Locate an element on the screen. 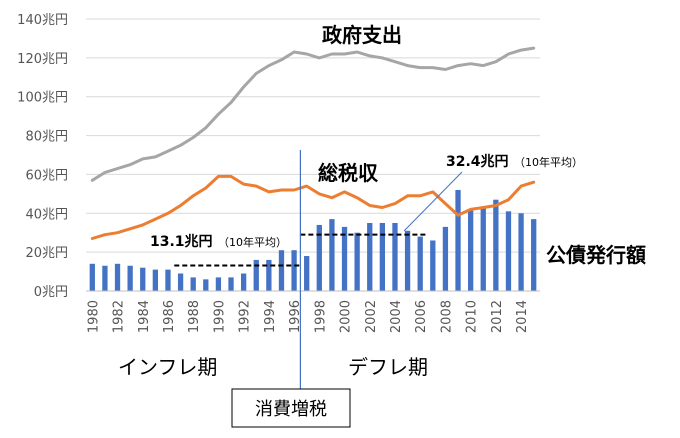  y-axis-ticks: 0兆円 20兆円 40兆円 60兆円 80兆円 100兆円 120兆円 140兆円 is located at coordinates (42, 156).